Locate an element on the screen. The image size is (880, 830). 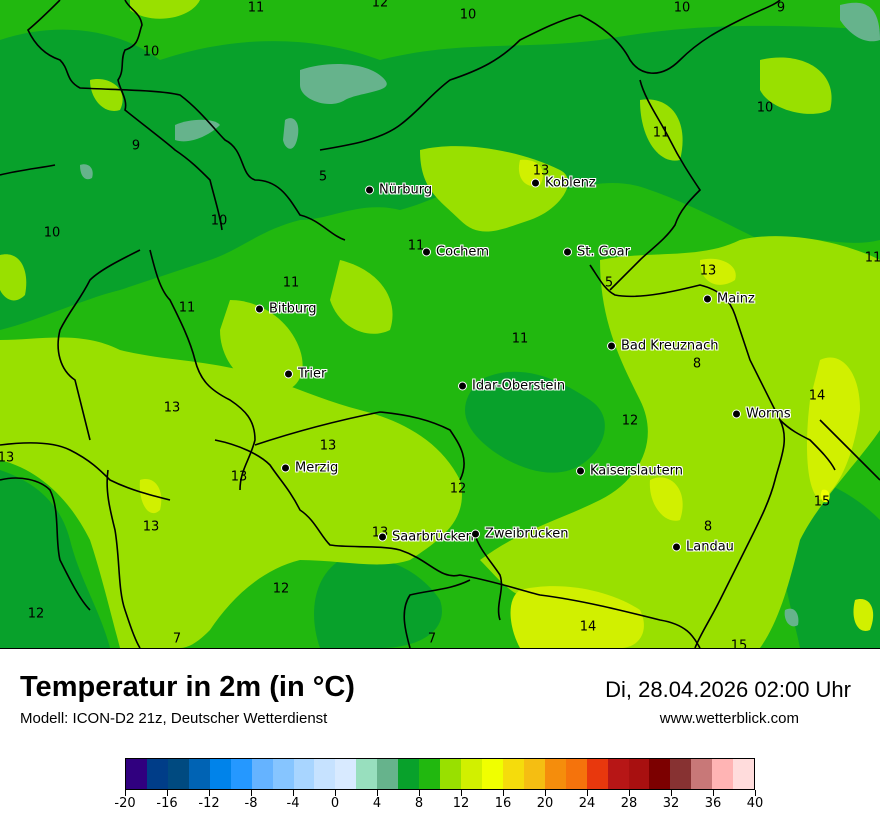
city-marker: Mainz is located at coordinates (729, 299).